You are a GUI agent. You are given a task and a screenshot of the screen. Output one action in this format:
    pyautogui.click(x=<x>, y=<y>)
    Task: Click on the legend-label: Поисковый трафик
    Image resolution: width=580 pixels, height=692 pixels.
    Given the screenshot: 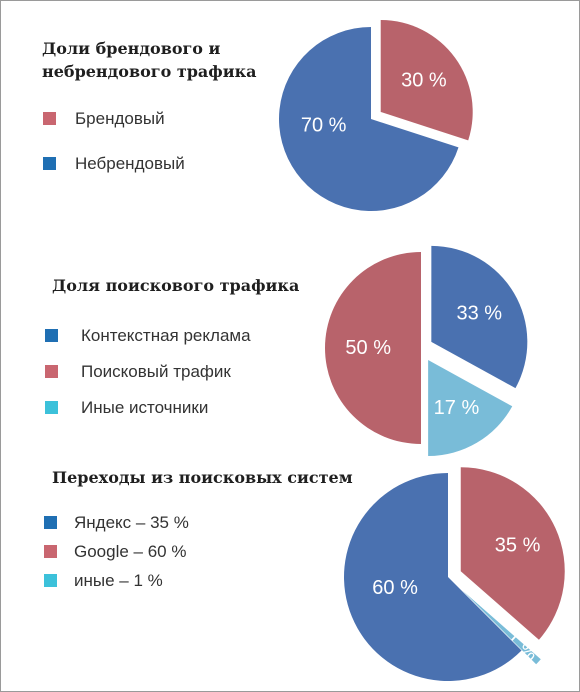 What is the action you would take?
    pyautogui.click(x=156, y=371)
    